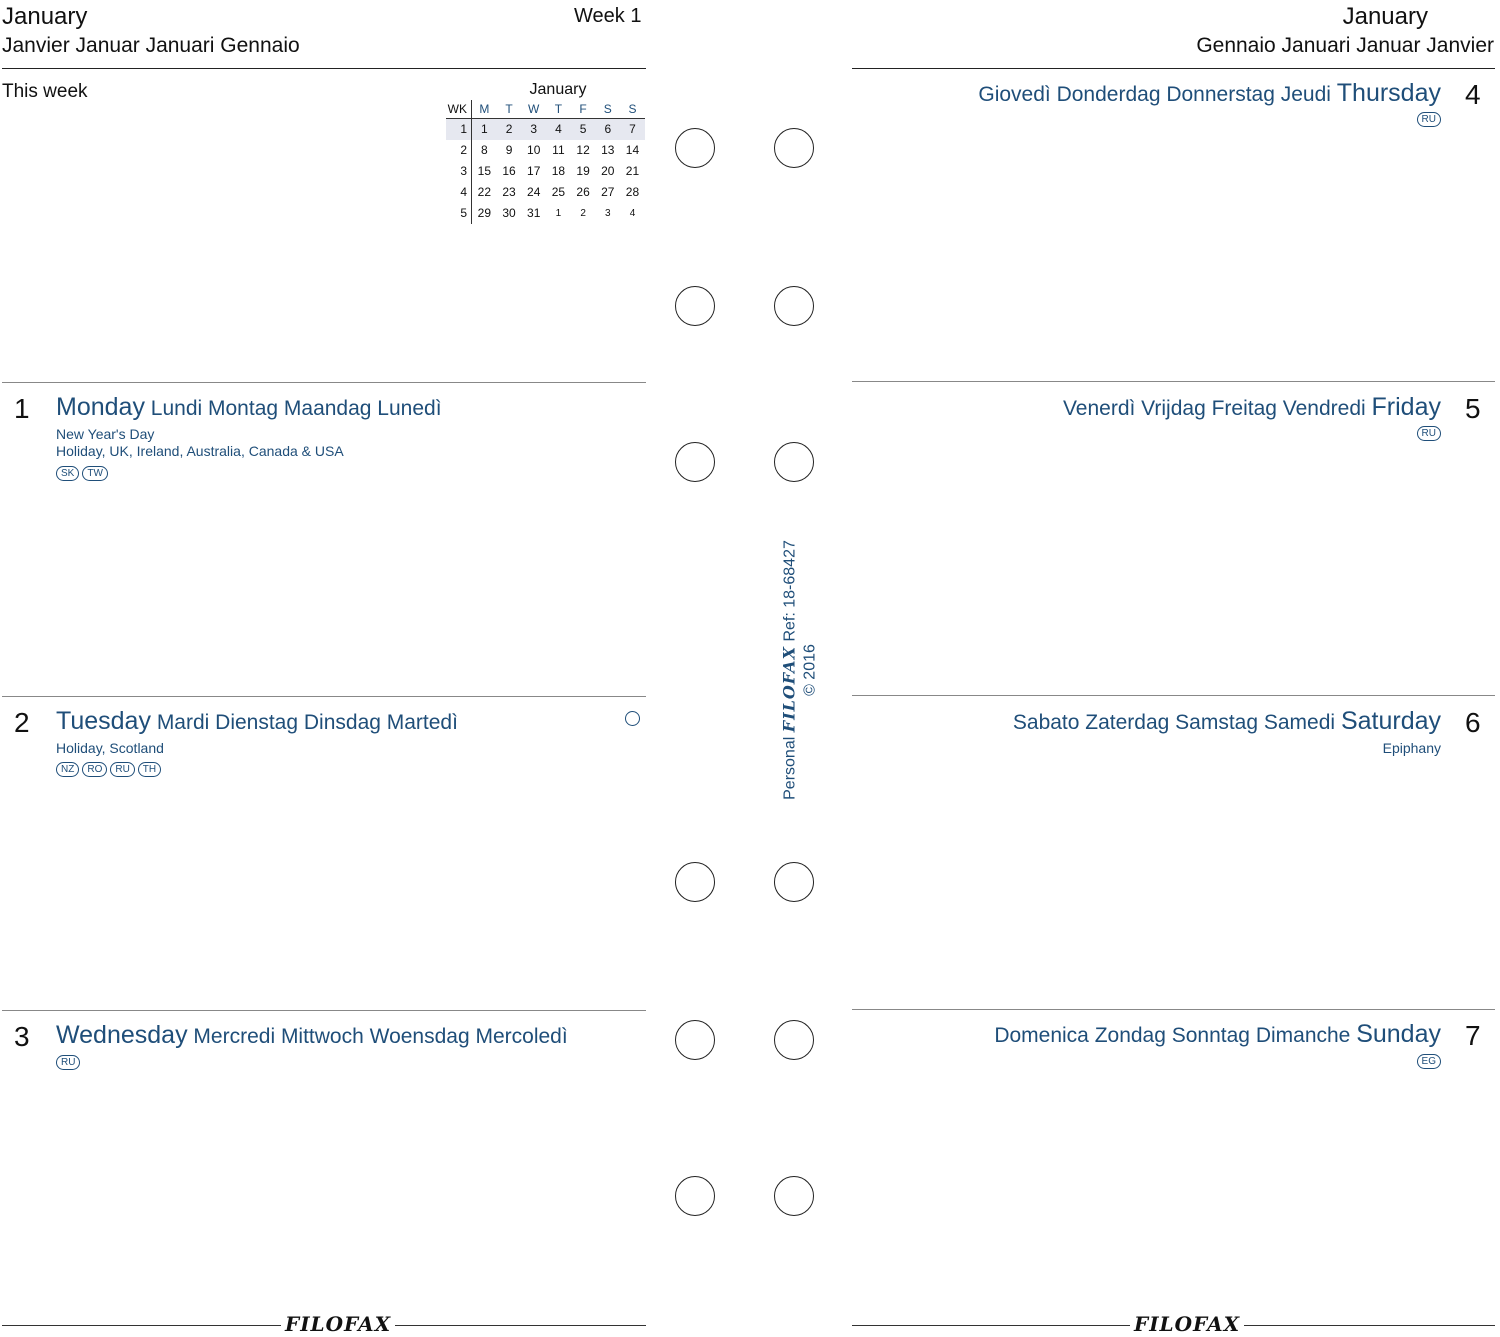 The width and height of the screenshot is (1500, 1337). What do you see at coordinates (105, 434) in the screenshot?
I see `monday-note-1: New Year's Day` at bounding box center [105, 434].